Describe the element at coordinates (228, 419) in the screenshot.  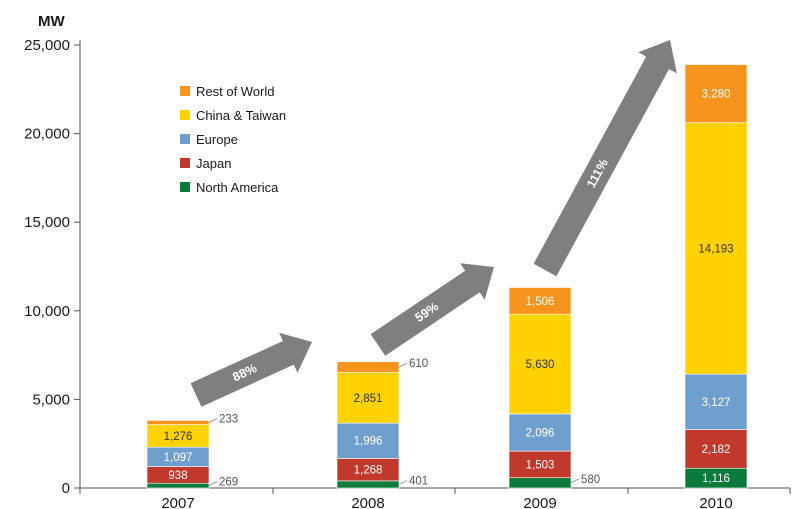
I see `data-label: 233` at that location.